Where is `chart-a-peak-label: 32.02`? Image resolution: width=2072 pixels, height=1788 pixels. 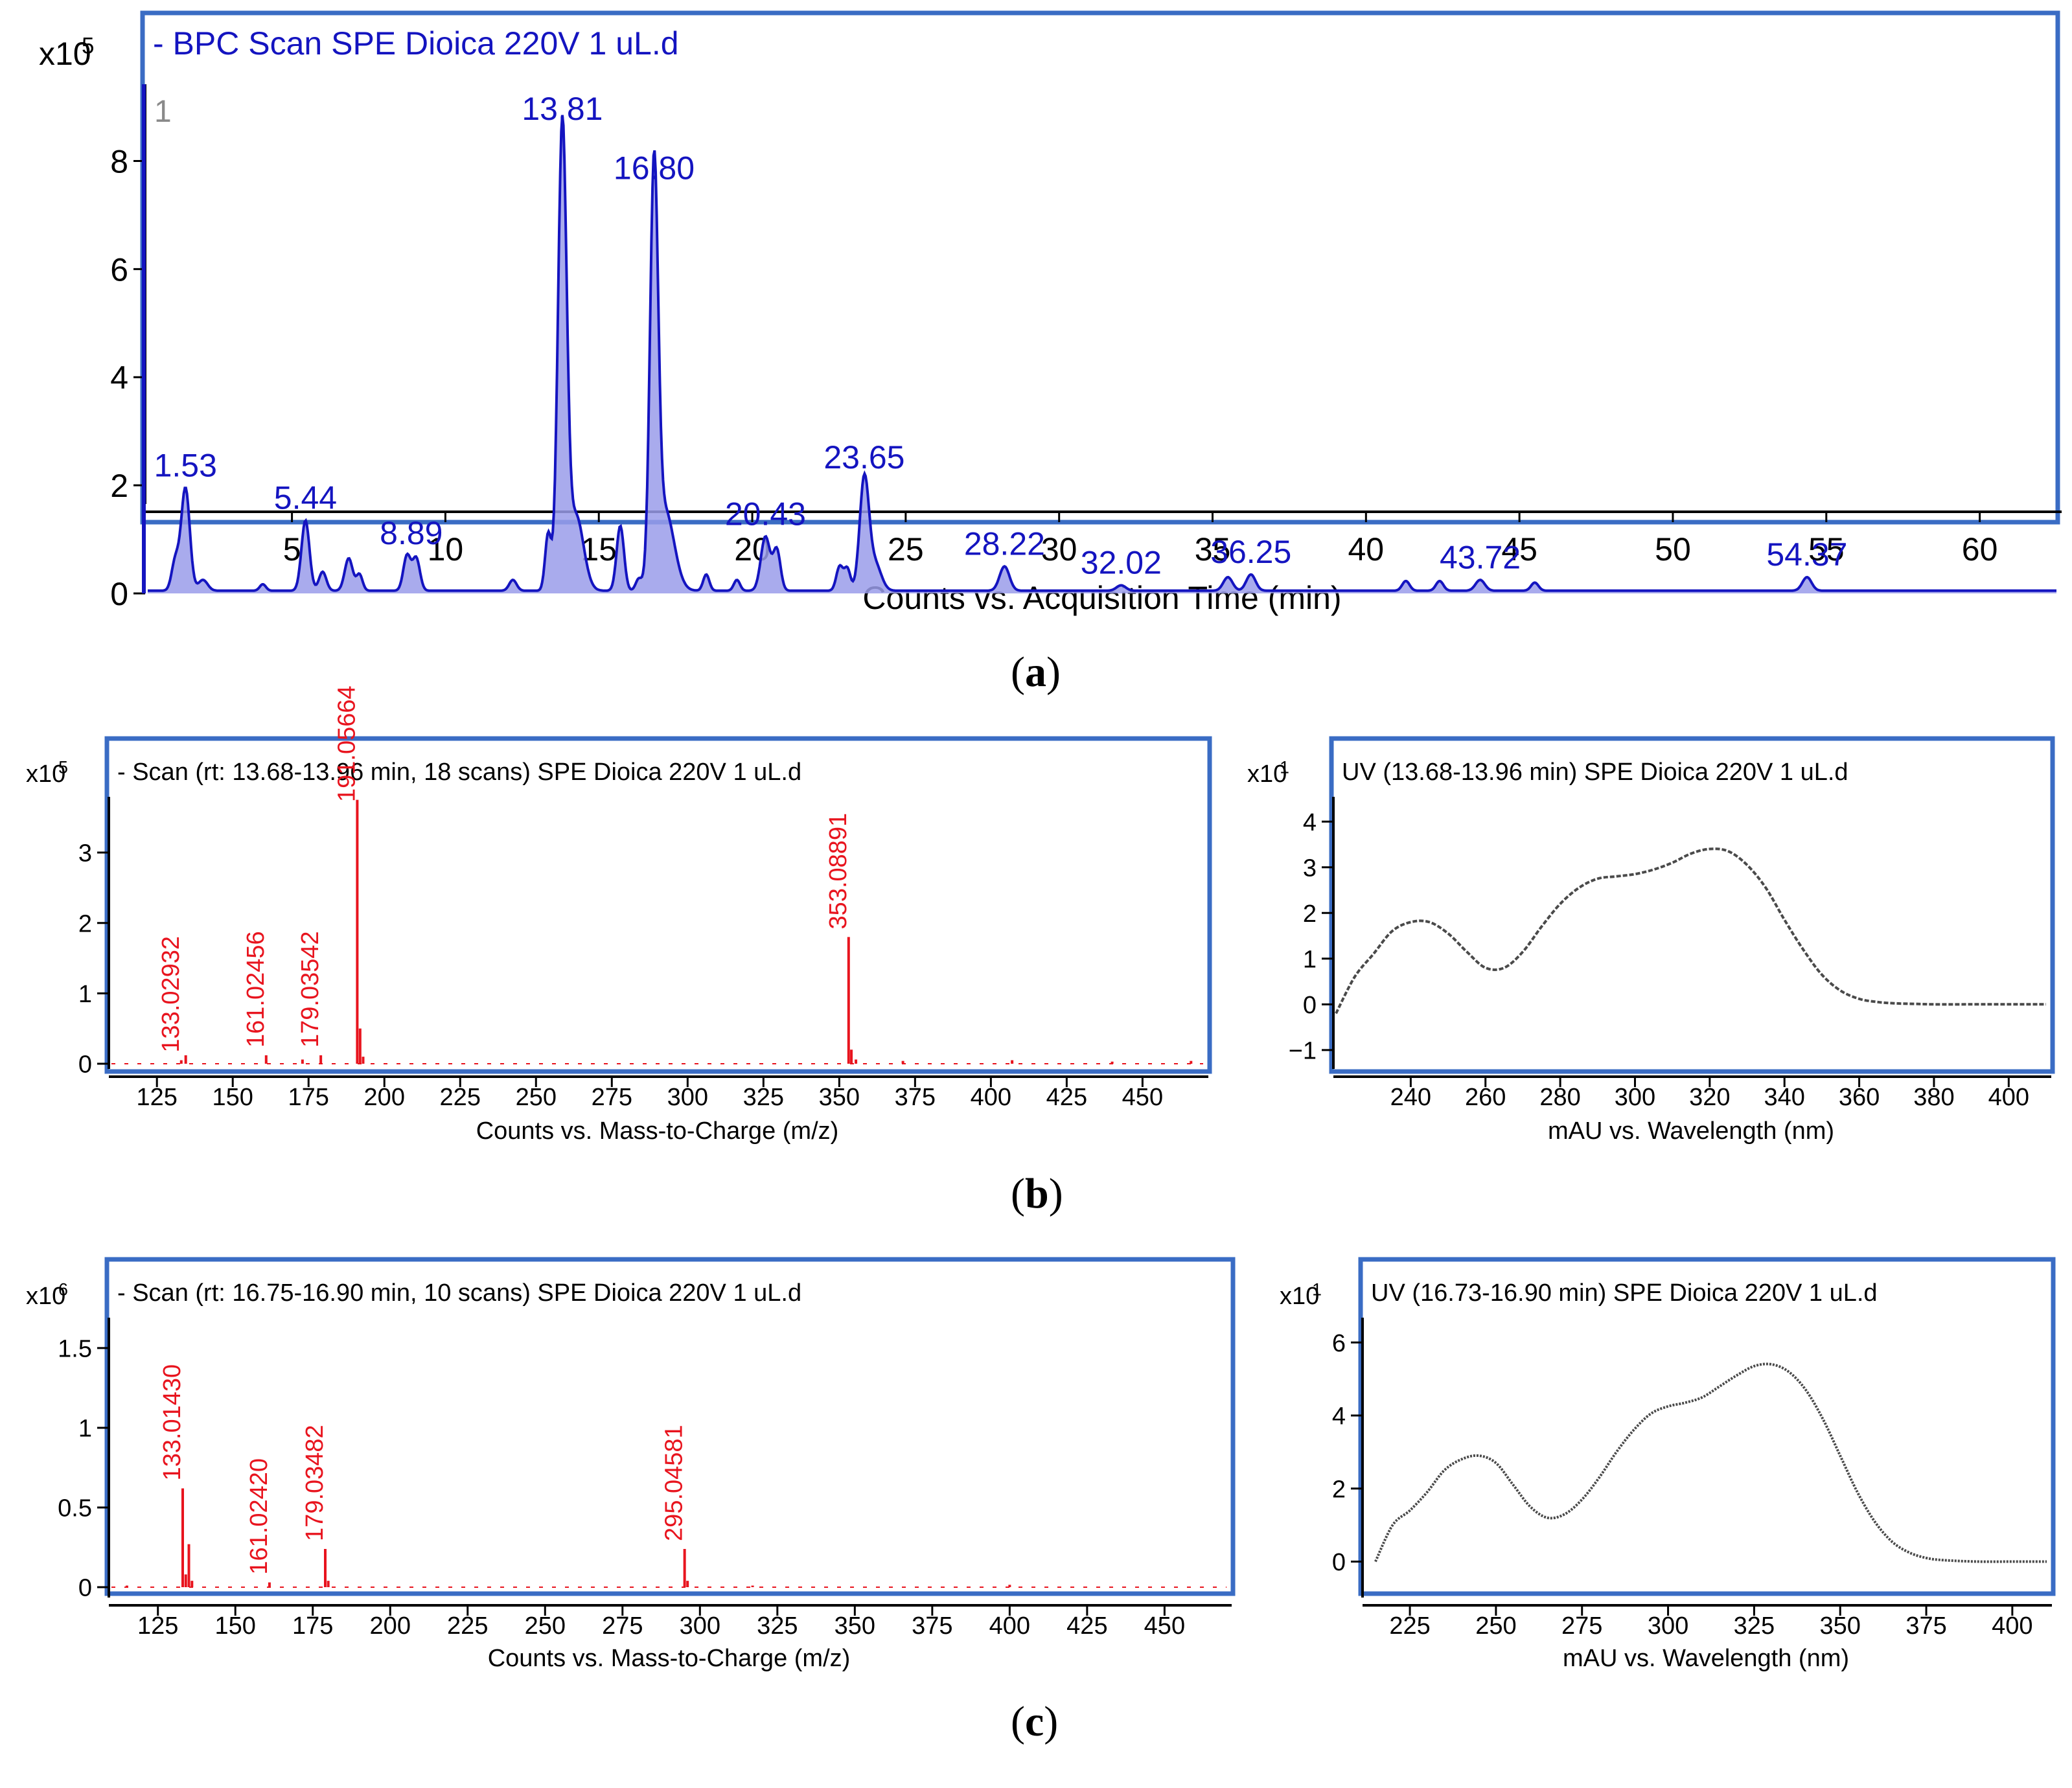 chart-a-peak-label: 32.02 is located at coordinates (1121, 563).